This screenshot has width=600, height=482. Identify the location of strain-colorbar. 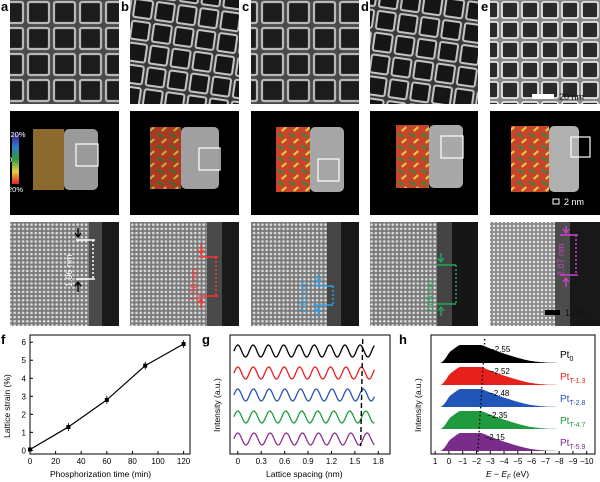
(15, 159).